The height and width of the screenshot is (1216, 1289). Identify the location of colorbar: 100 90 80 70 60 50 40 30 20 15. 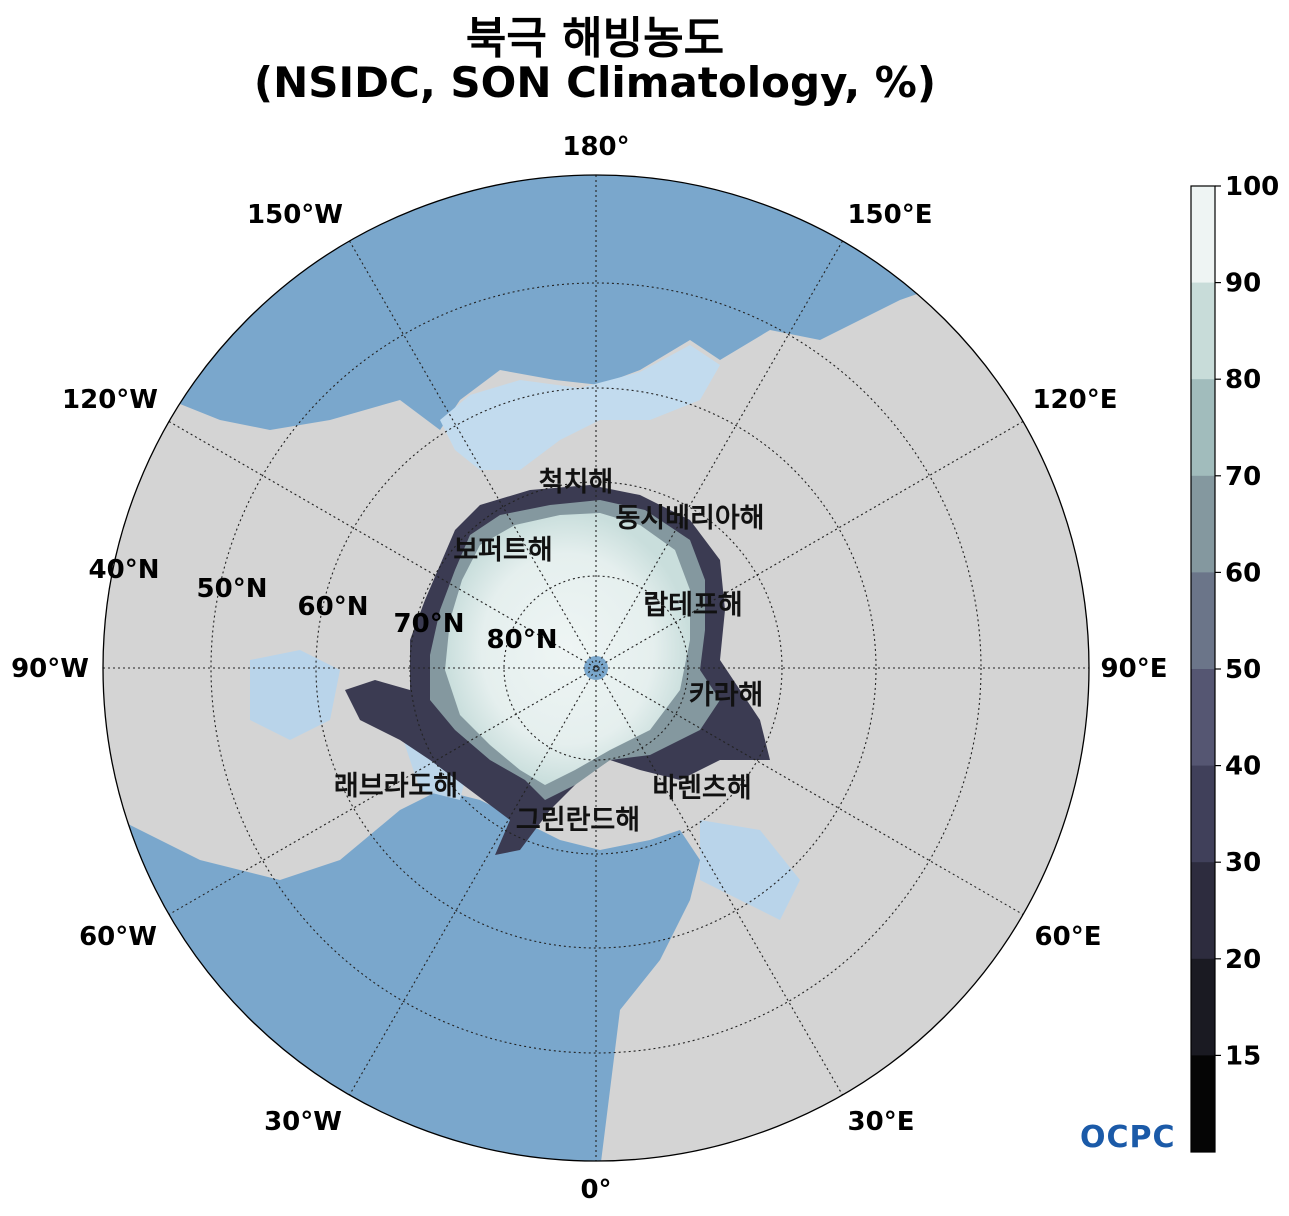
(1234, 662).